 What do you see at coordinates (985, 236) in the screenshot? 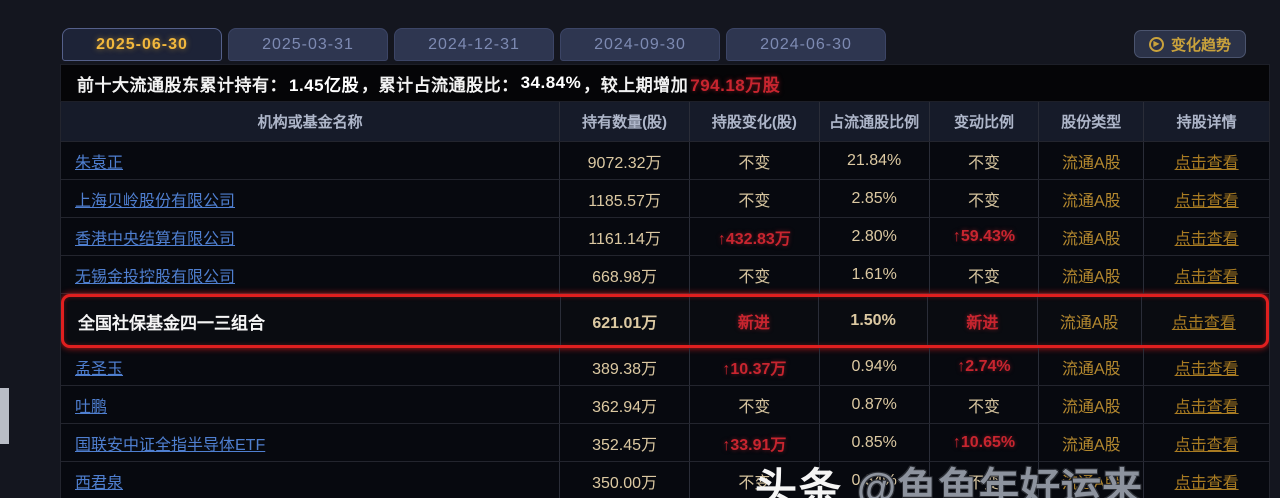
I see `change-pct-cell: ↑59.43%` at bounding box center [985, 236].